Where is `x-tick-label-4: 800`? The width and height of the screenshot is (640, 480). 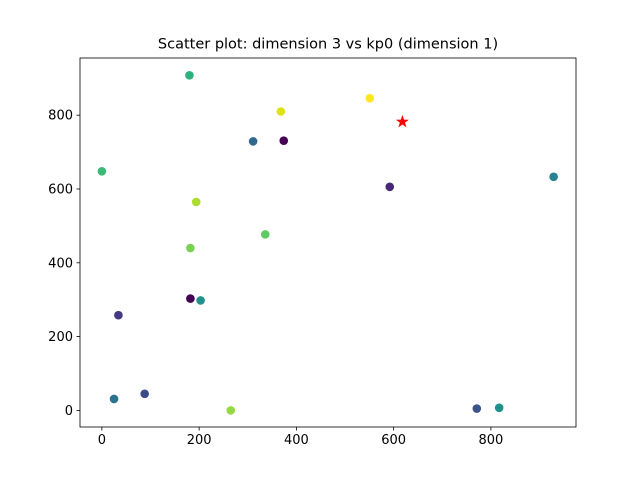
x-tick-label-4: 800 is located at coordinates (490, 440).